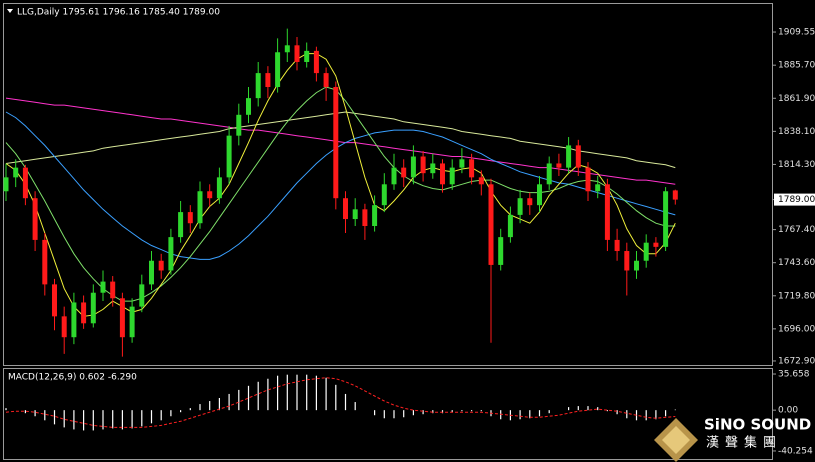  What do you see at coordinates (796, 99) in the screenshot?
I see `y-tick-label: 1861.90` at bounding box center [796, 99].